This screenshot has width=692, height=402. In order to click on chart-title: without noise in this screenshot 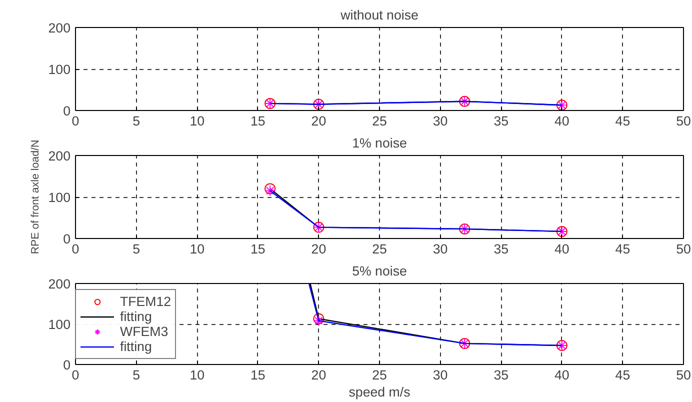, I will do `click(379, 15)`.